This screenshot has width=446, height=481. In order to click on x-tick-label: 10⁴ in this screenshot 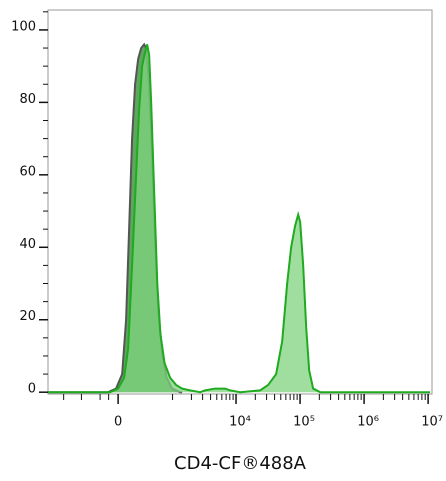, I will do `click(240, 422)`.